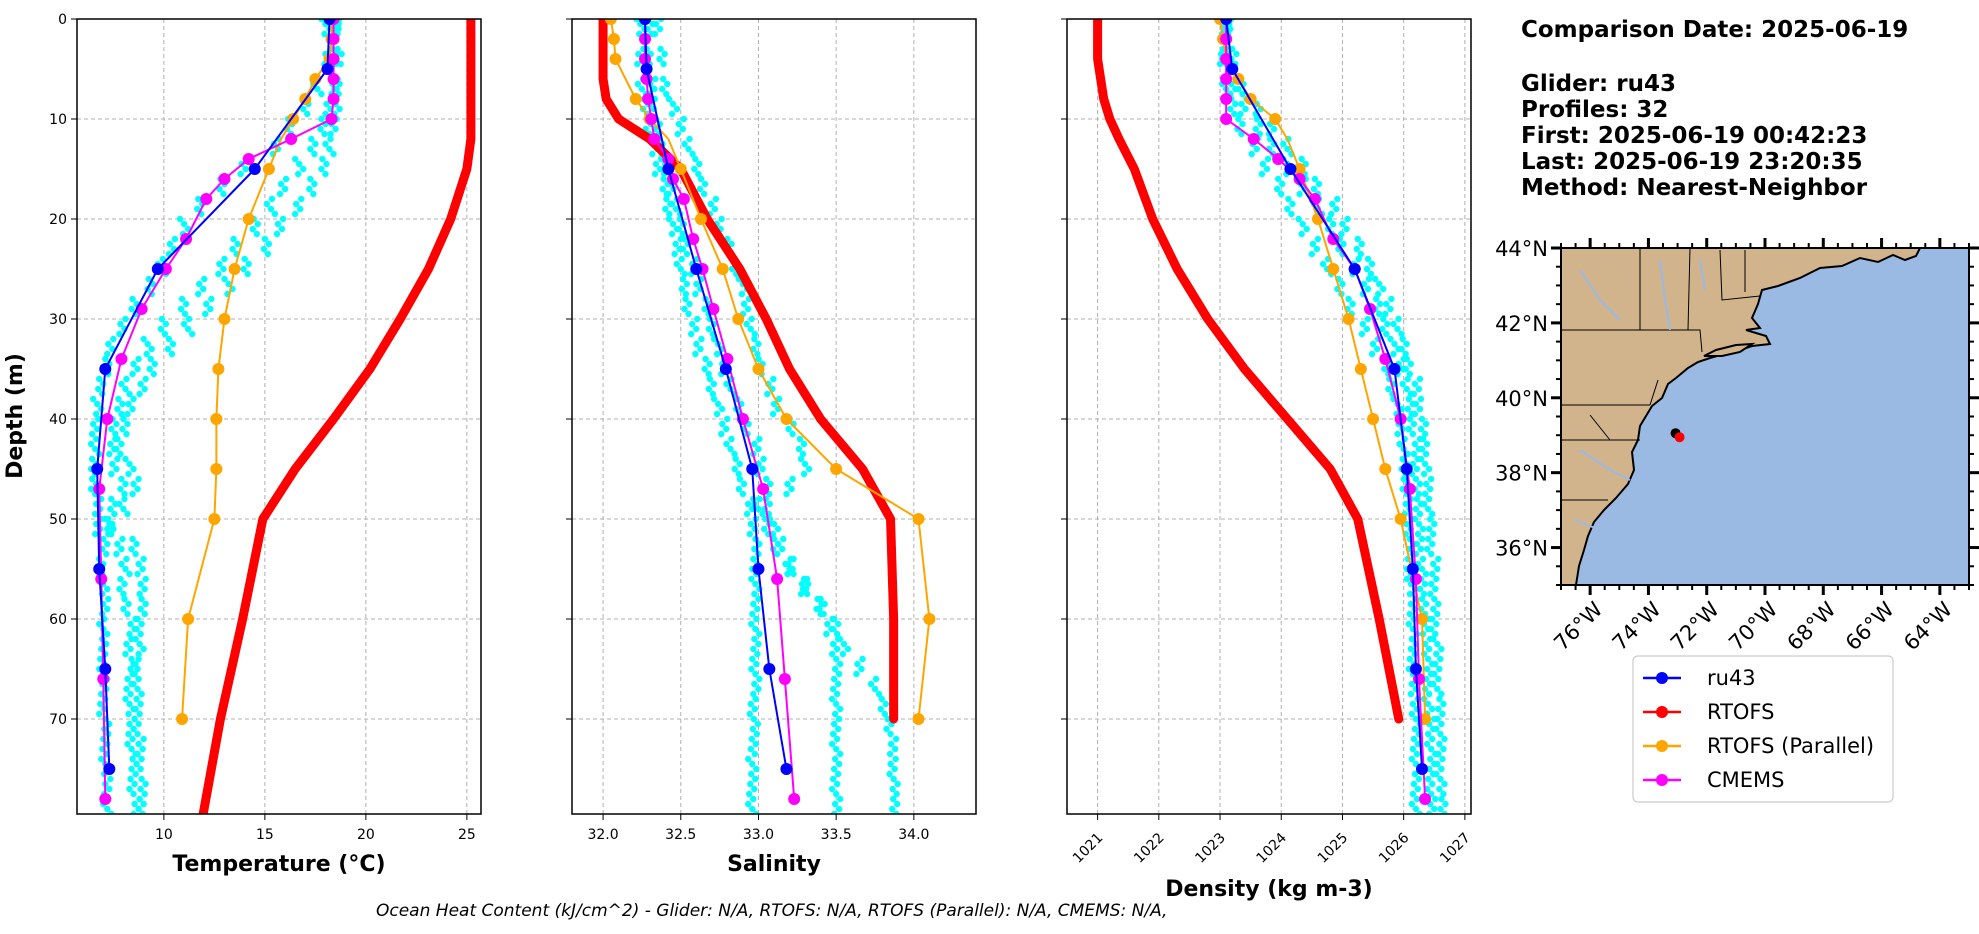 Image resolution: width=1979 pixels, height=934 pixels. What do you see at coordinates (610, 22) in the screenshot?
I see `series-point-rtofs-parallel` at bounding box center [610, 22].